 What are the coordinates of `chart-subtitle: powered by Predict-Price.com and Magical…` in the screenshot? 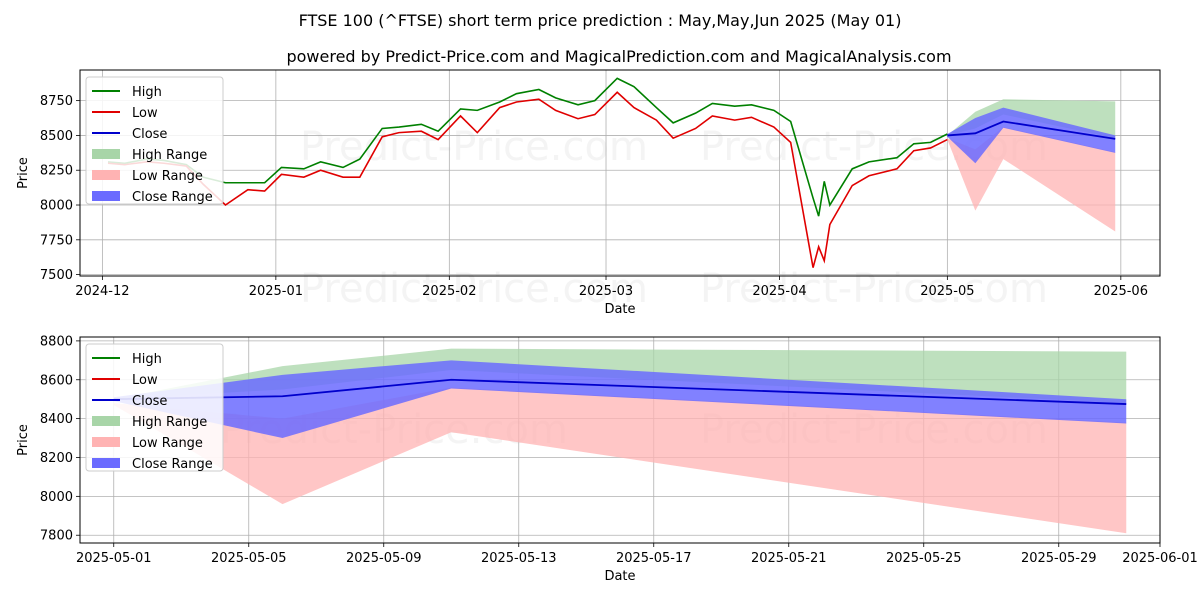 It's located at (618, 56).